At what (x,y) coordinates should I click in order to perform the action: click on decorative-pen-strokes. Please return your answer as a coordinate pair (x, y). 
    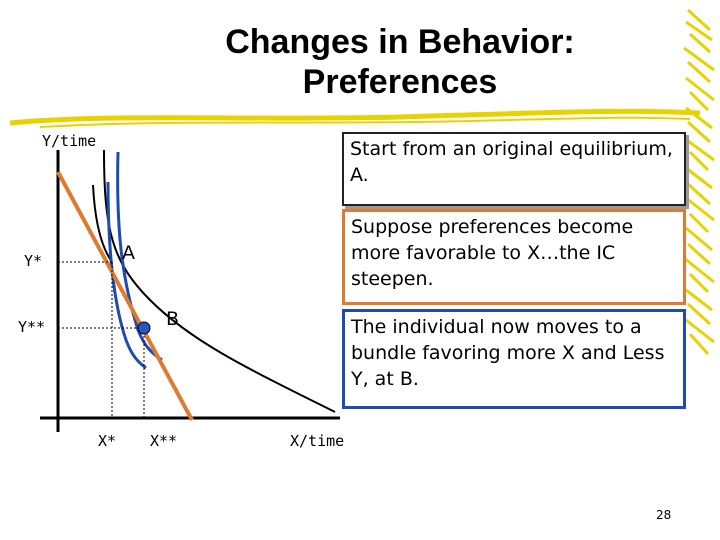
    Looking at the image, I should click on (699, 182).